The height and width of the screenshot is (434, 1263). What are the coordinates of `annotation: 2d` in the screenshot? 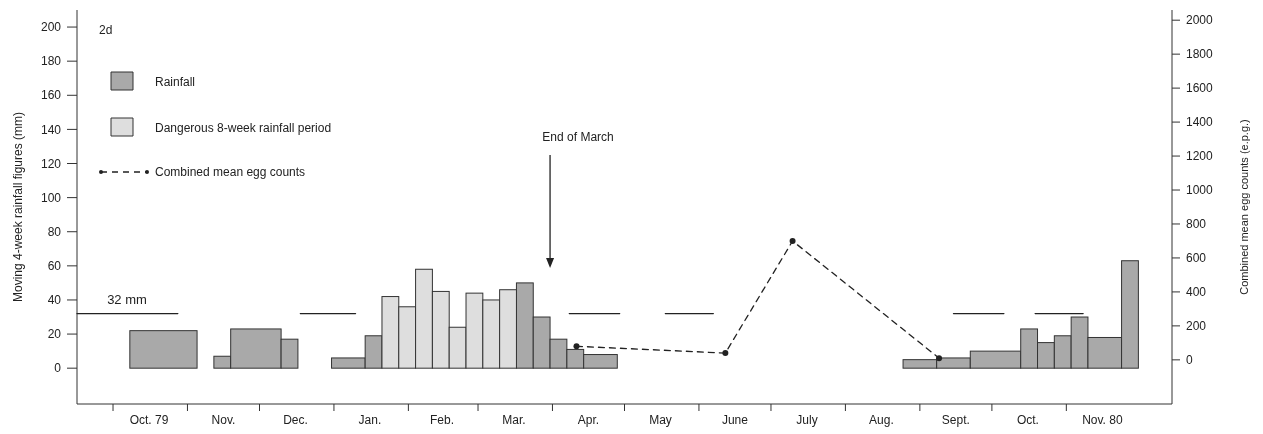 It's located at (106, 30).